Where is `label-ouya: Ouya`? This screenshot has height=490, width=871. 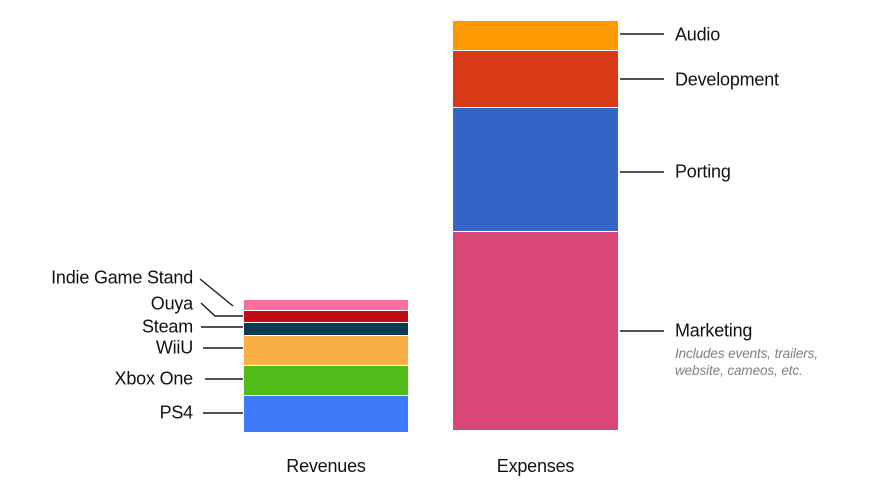 label-ouya: Ouya is located at coordinates (171, 303).